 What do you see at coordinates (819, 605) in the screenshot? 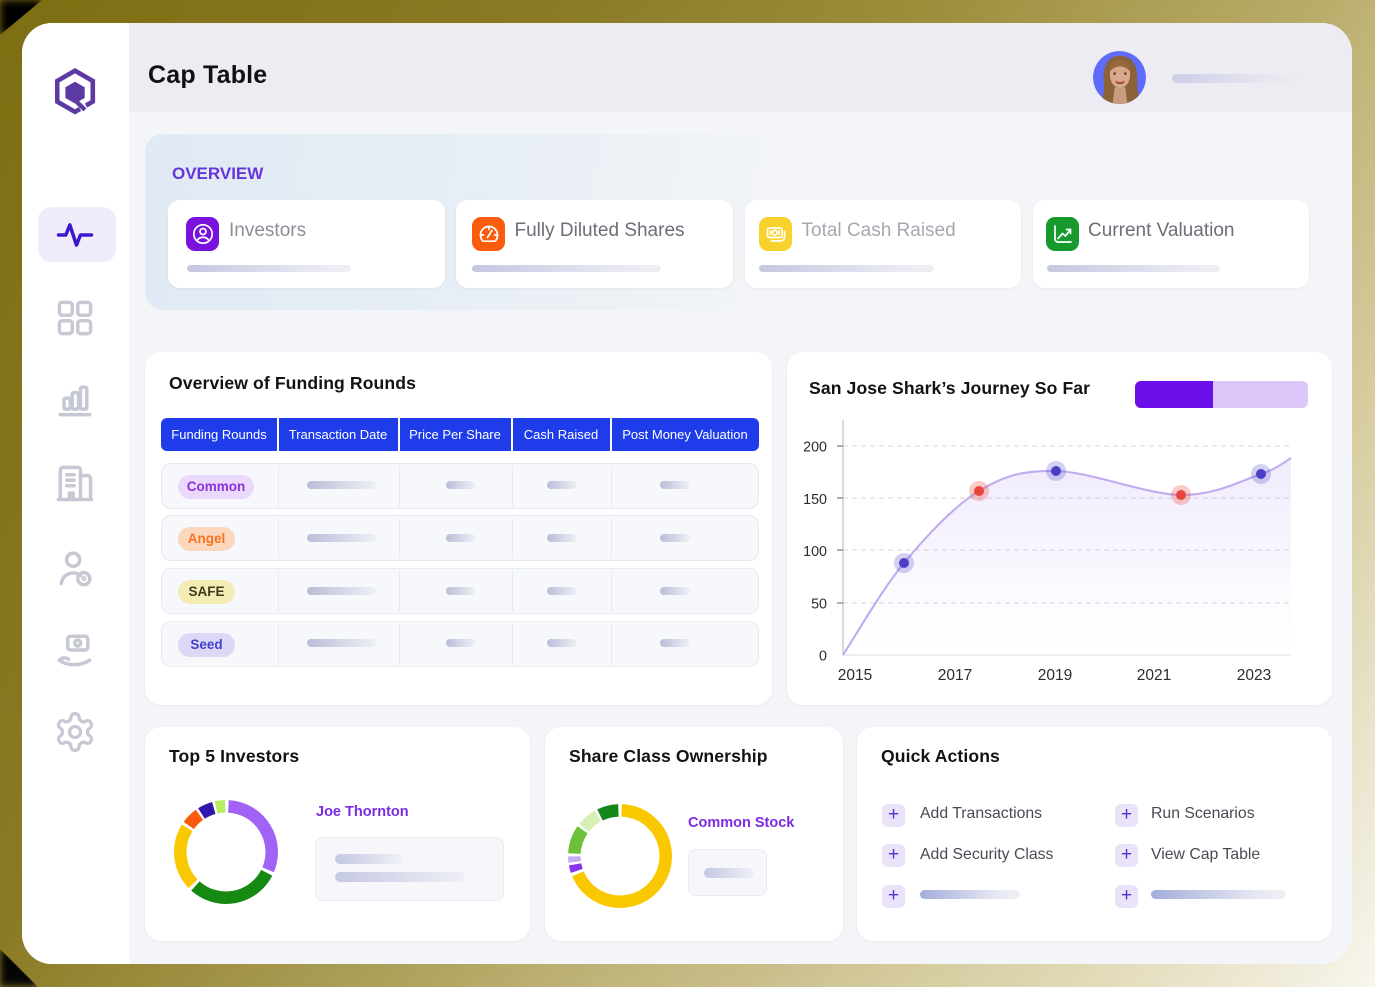
I see `svg-text: 50` at bounding box center [819, 605].